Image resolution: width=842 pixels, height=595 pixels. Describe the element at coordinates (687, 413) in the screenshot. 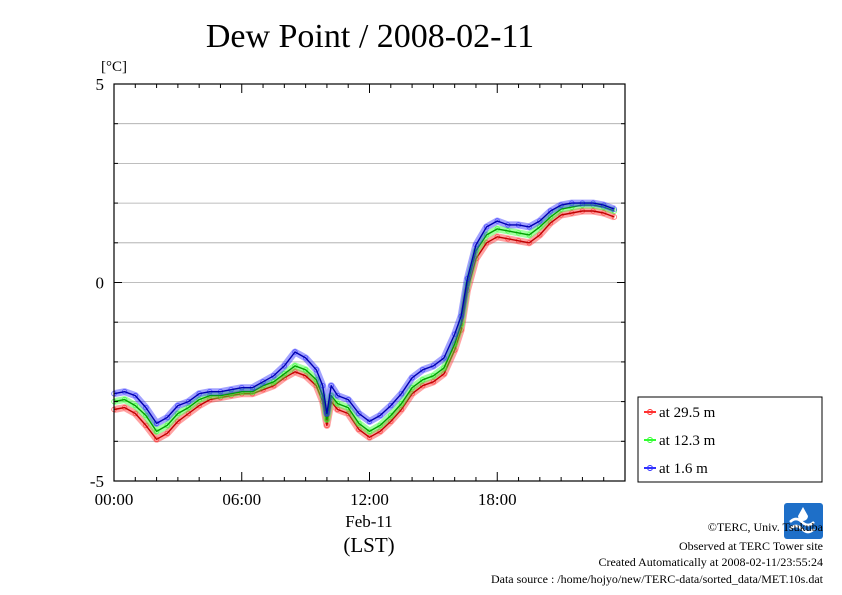

I see `legend-label: at 29.5 m` at that location.